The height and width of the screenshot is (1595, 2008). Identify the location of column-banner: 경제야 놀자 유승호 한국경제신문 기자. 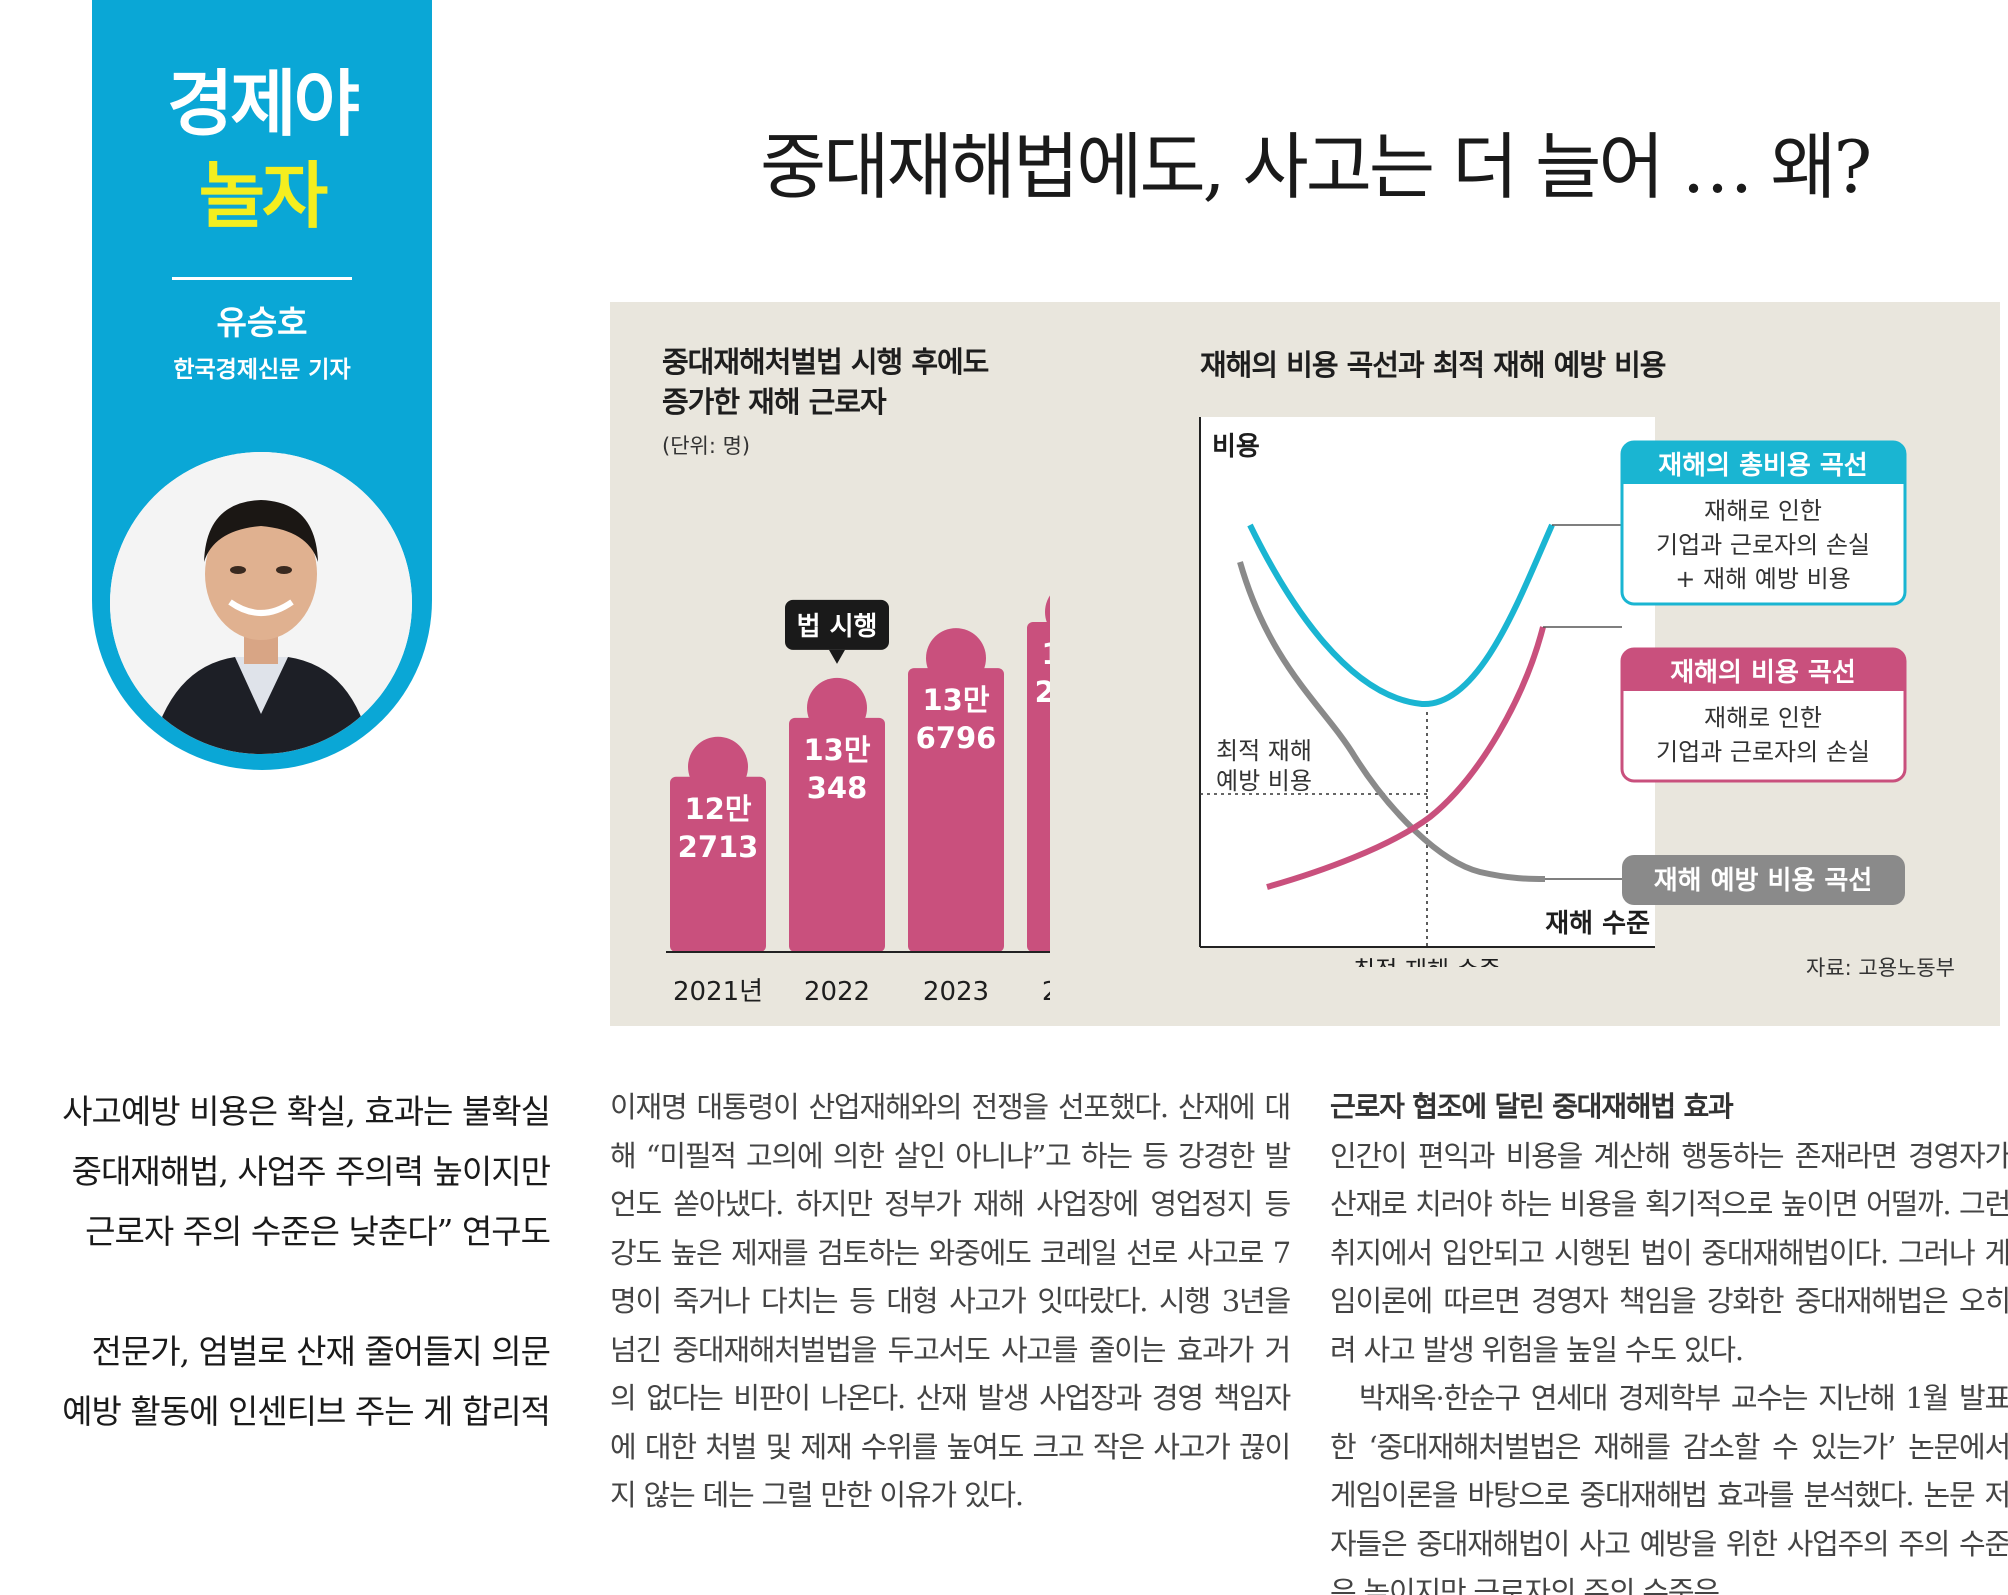
(262, 385).